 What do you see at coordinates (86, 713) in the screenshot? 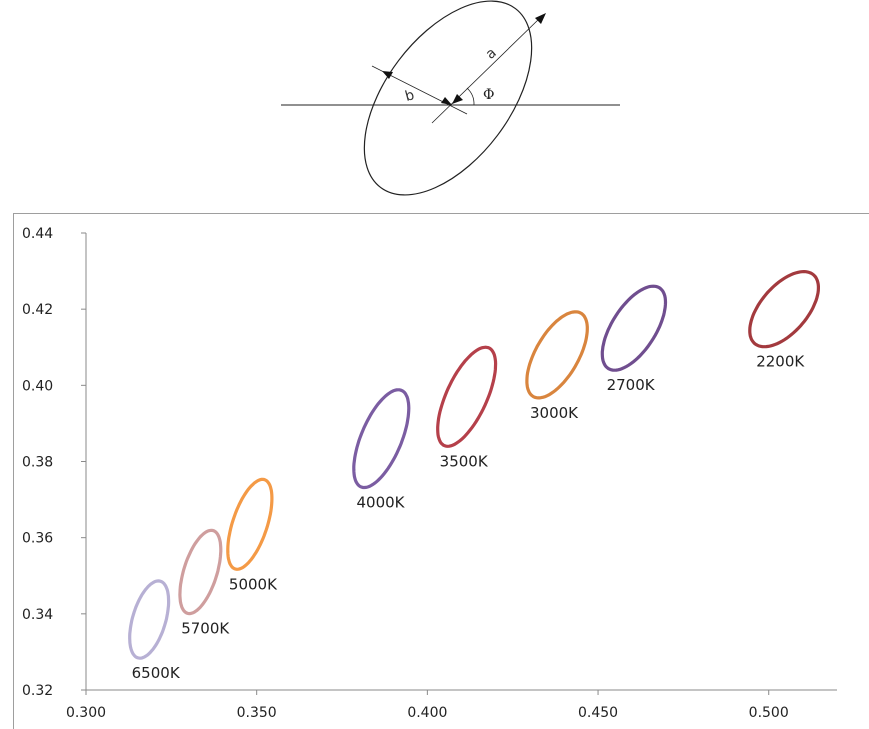
I see `x-tick-label: 0.300` at bounding box center [86, 713].